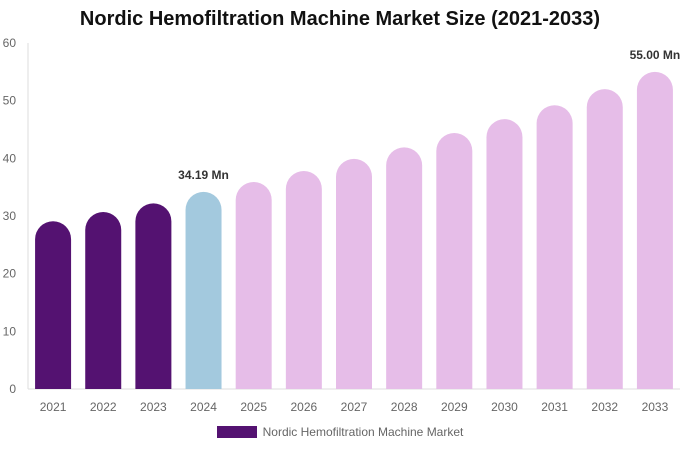 The width and height of the screenshot is (680, 450). Describe the element at coordinates (554, 407) in the screenshot. I see `x-tick-label: 2031` at that location.